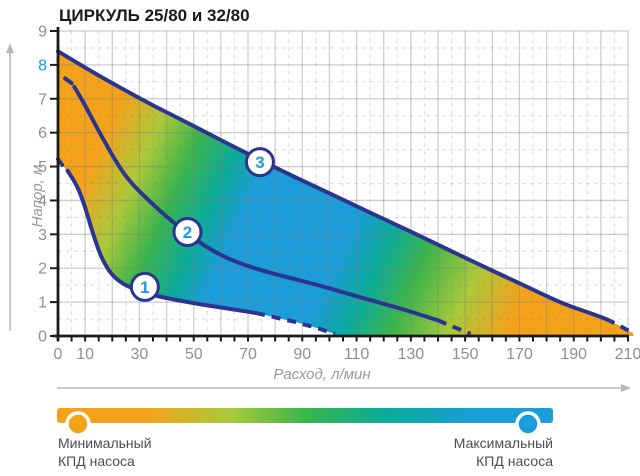  I want to click on curve-badge-number-2: 2, so click(187, 232).